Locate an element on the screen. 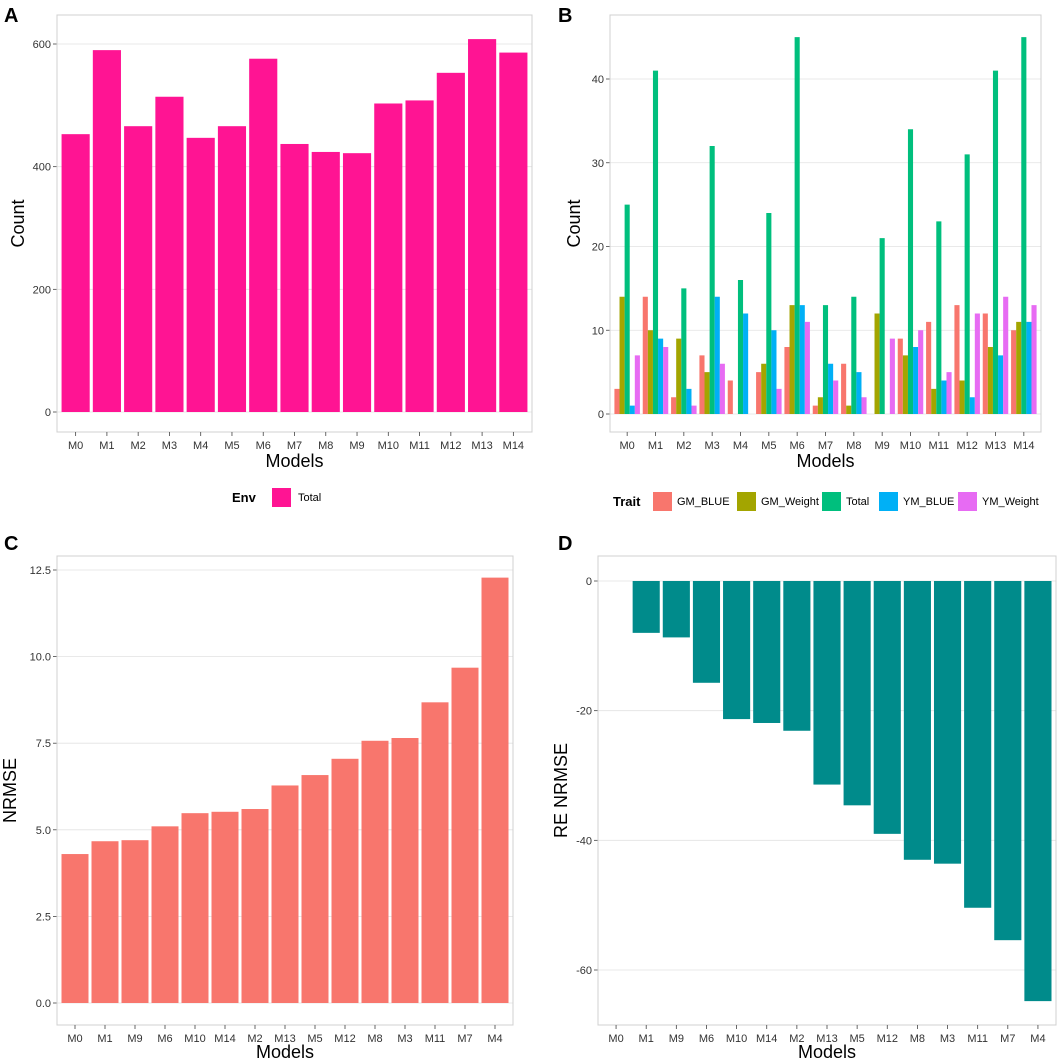 Image resolution: width=1059 pixels, height=1063 pixels. bar-m0-ym-blue is located at coordinates (632, 409).